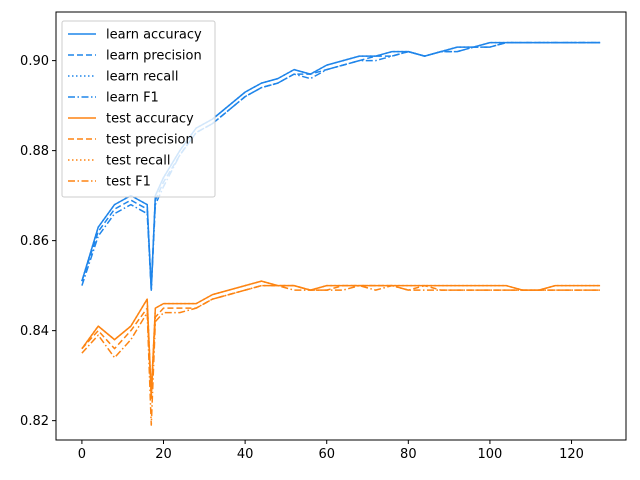  What do you see at coordinates (82, 454) in the screenshot?
I see `x-tick-label: 0` at bounding box center [82, 454].